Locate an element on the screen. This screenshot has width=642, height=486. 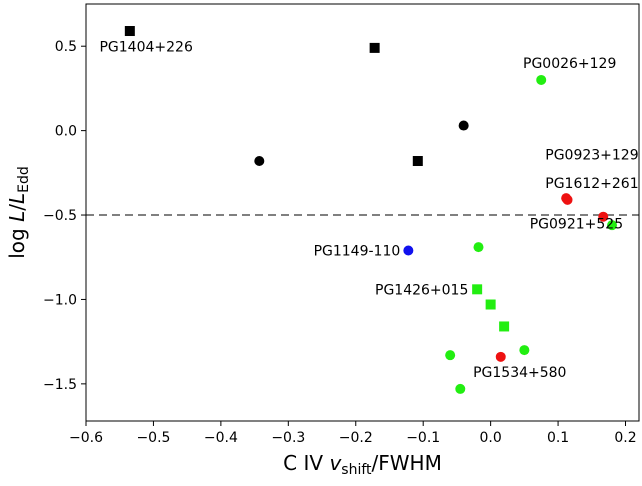
y-tick-label: −1.0 is located at coordinates (60, 300).